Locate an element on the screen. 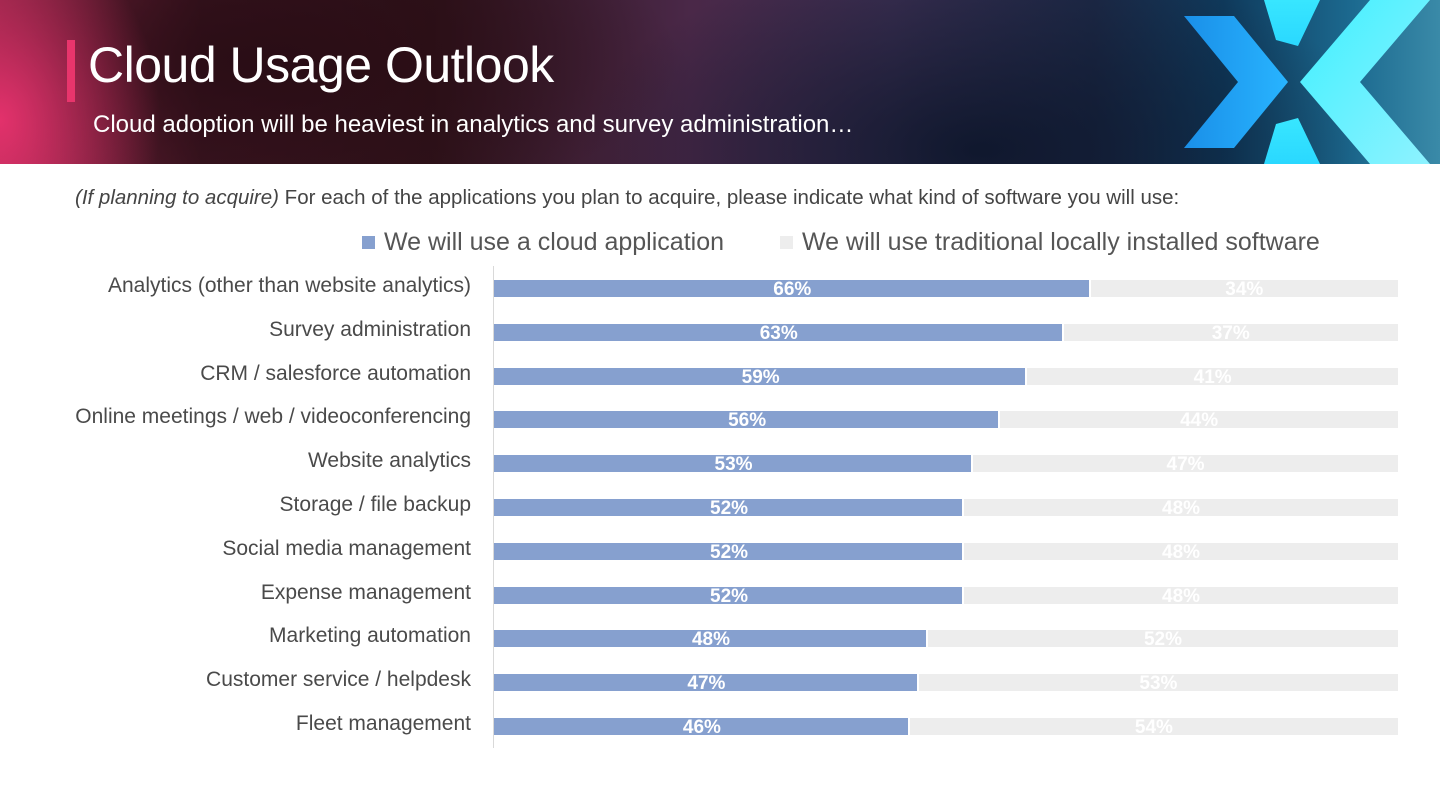  data-label-local: 44% is located at coordinates (1199, 421).